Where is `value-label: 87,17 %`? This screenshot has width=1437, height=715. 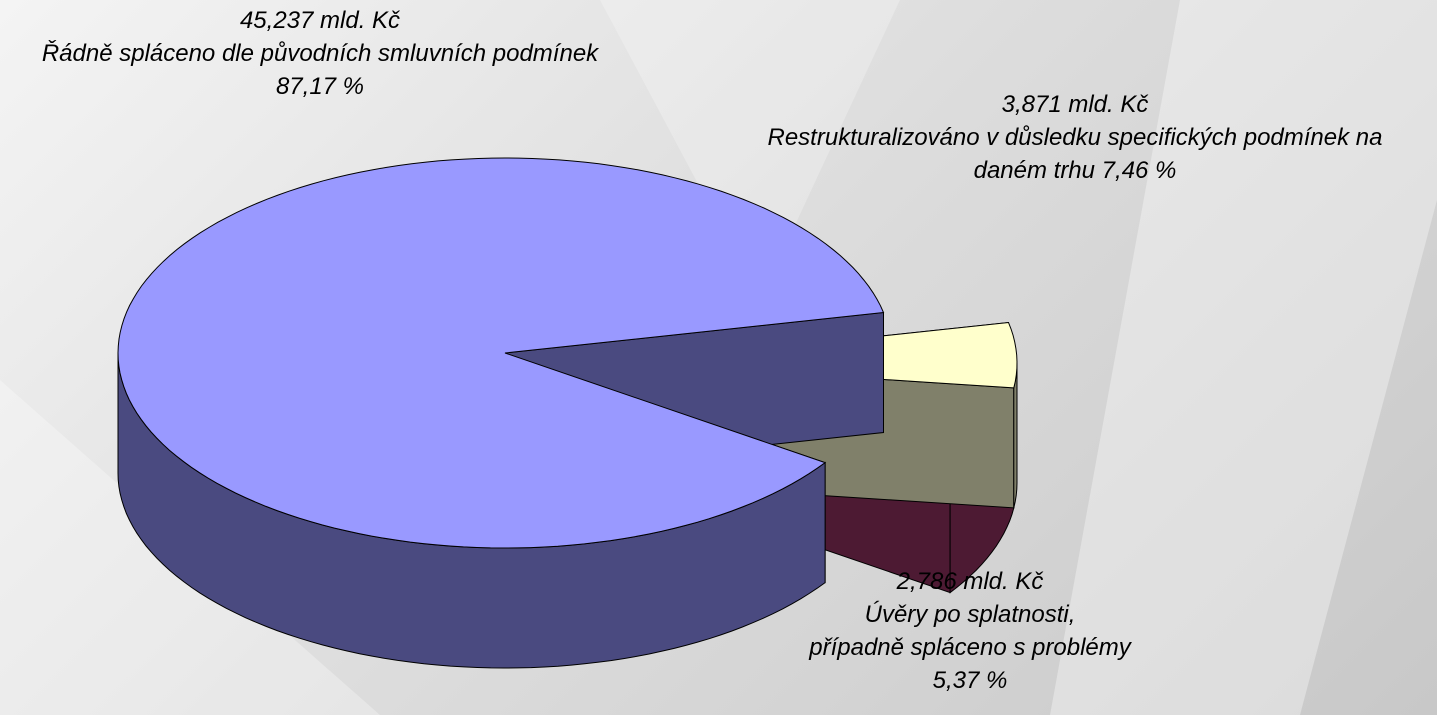
value-label: 87,17 % is located at coordinates (320, 86).